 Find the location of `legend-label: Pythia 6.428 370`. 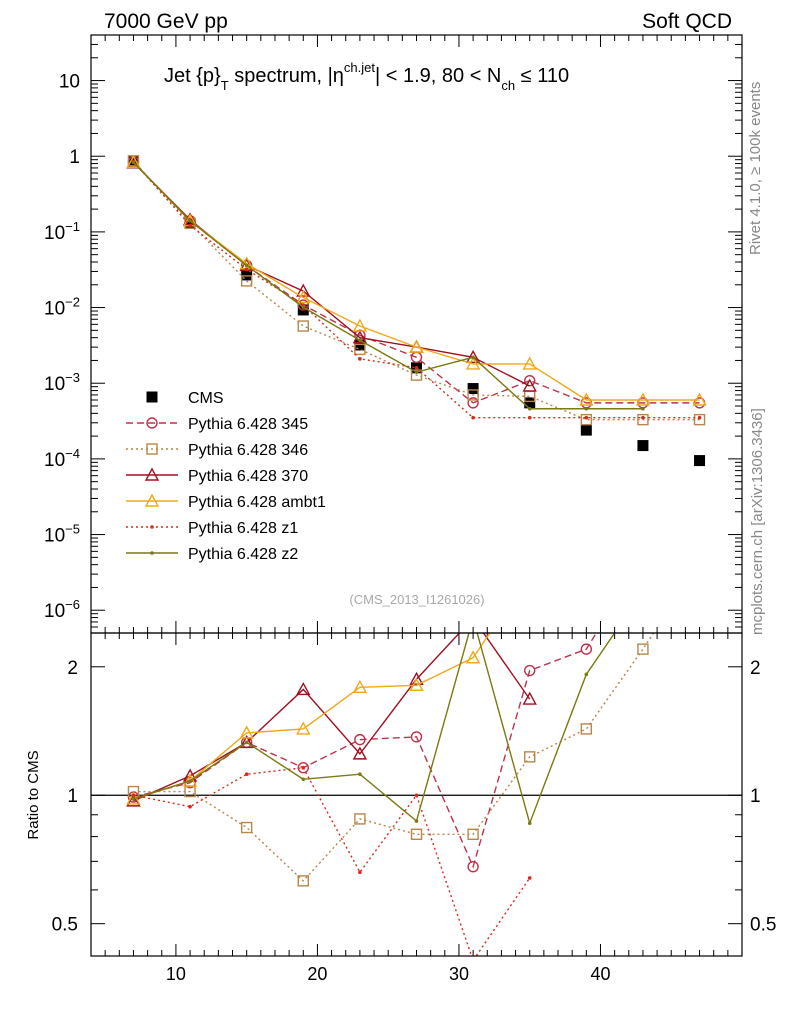

legend-label: Pythia 6.428 370 is located at coordinates (248, 476).